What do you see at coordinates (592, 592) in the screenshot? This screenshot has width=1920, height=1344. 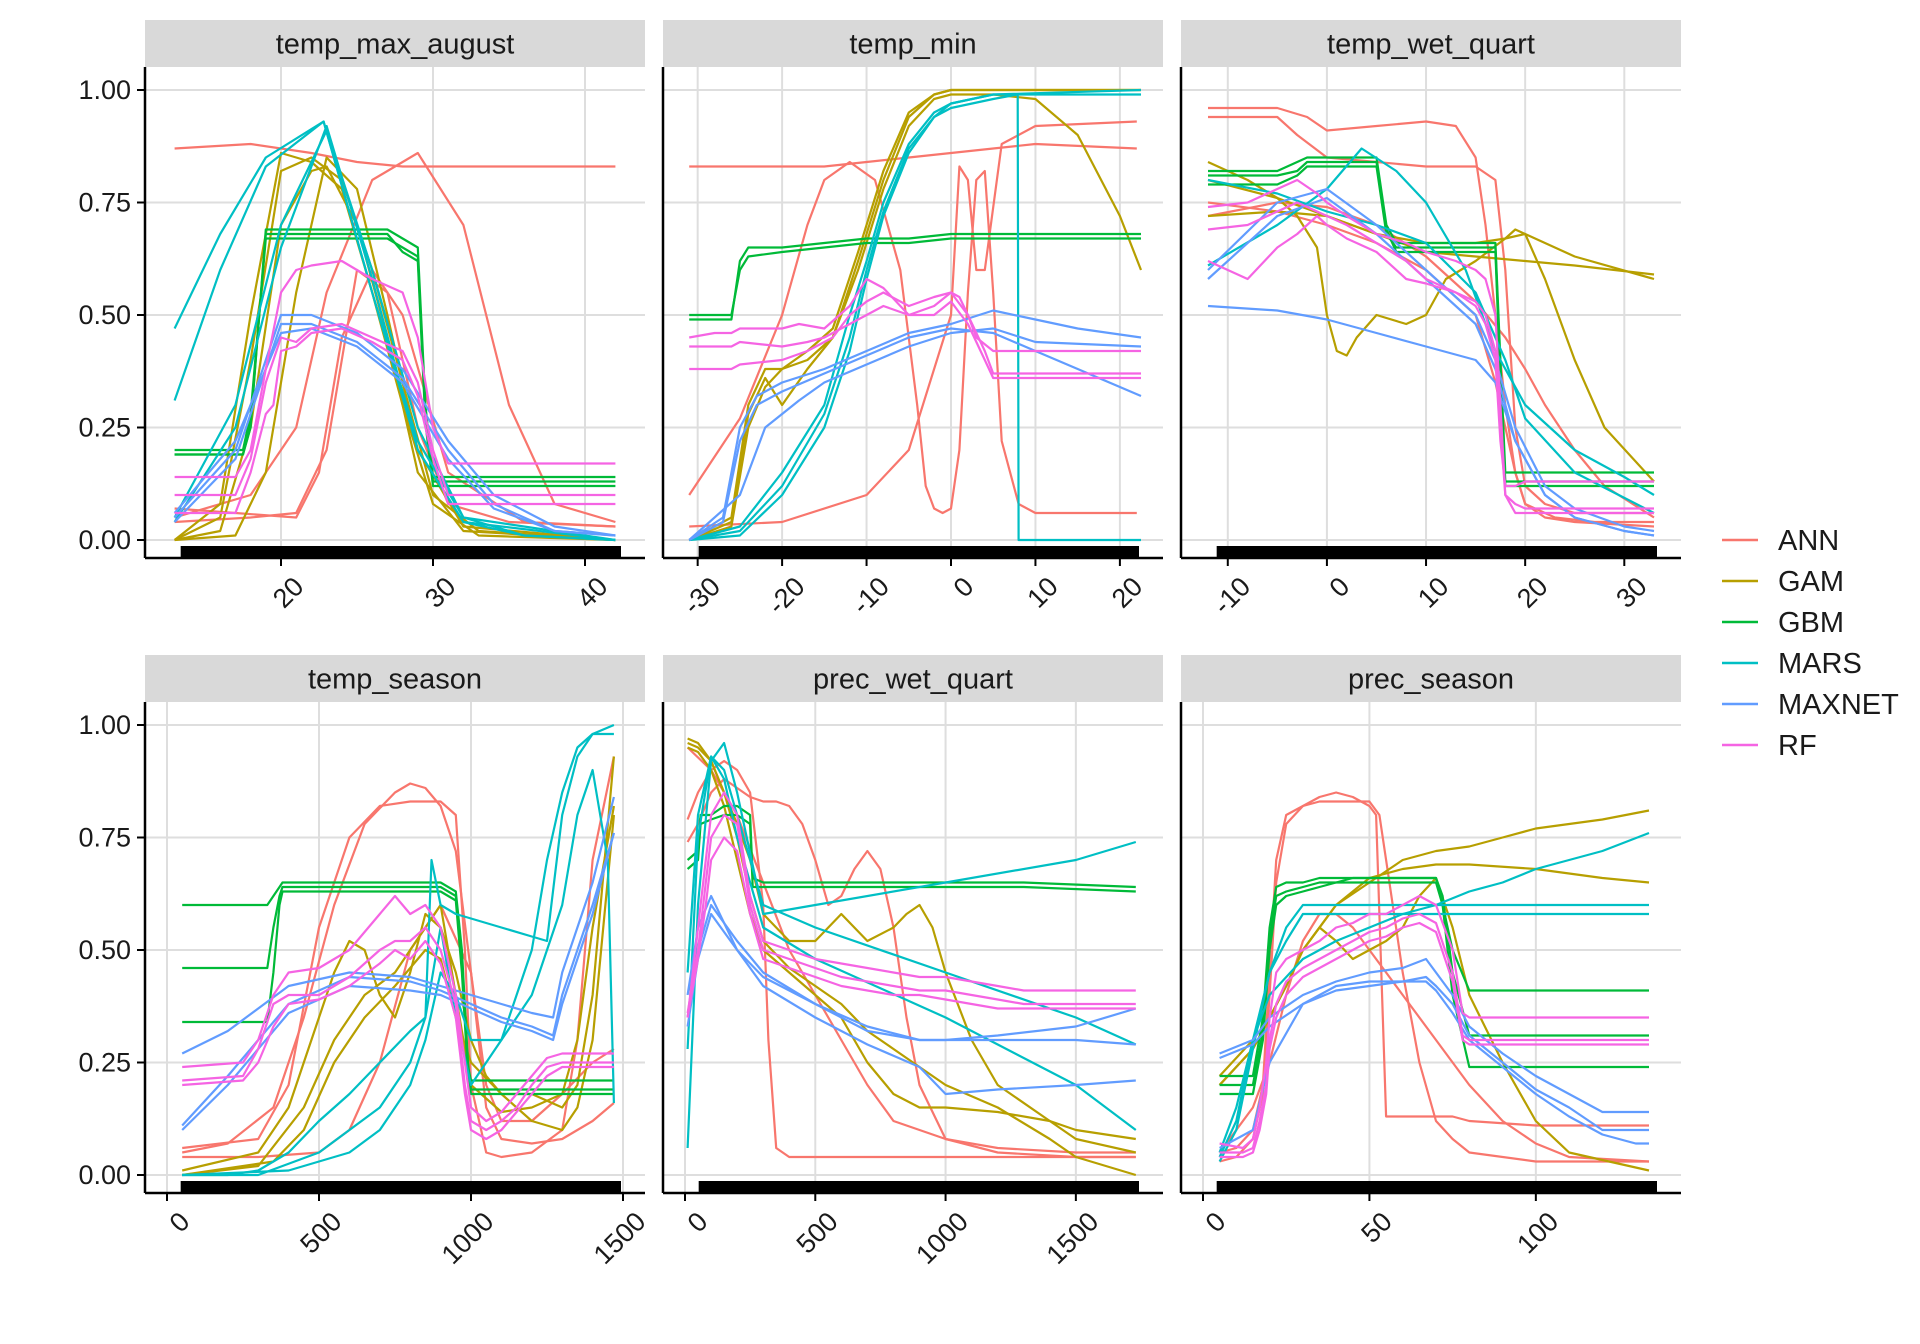 I see `x-tick-label: 40` at bounding box center [592, 592].